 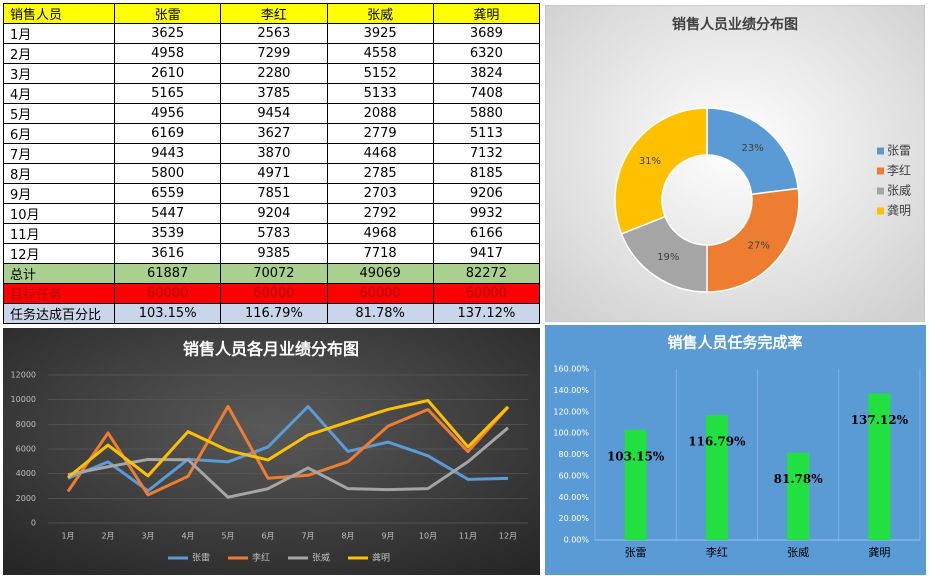 I want to click on data-label: 19%, so click(x=668, y=257).